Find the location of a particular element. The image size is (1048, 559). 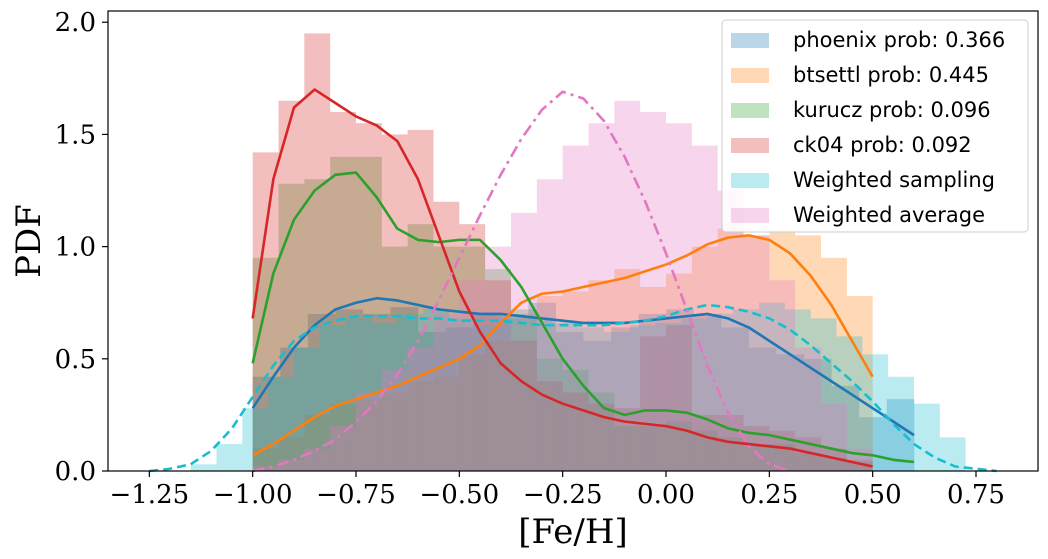

y-tick-label: 1.5 is located at coordinates (75, 135).